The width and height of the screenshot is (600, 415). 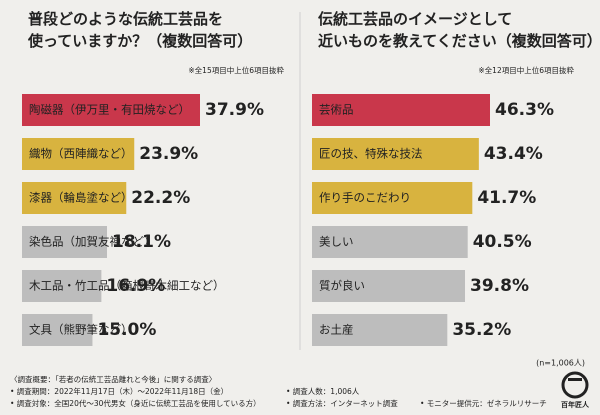 What do you see at coordinates (119, 391) in the screenshot?
I see `survey-item: • 調査期間：2022年11月17日（木）〜2022年11月18日（金）` at bounding box center [119, 391].